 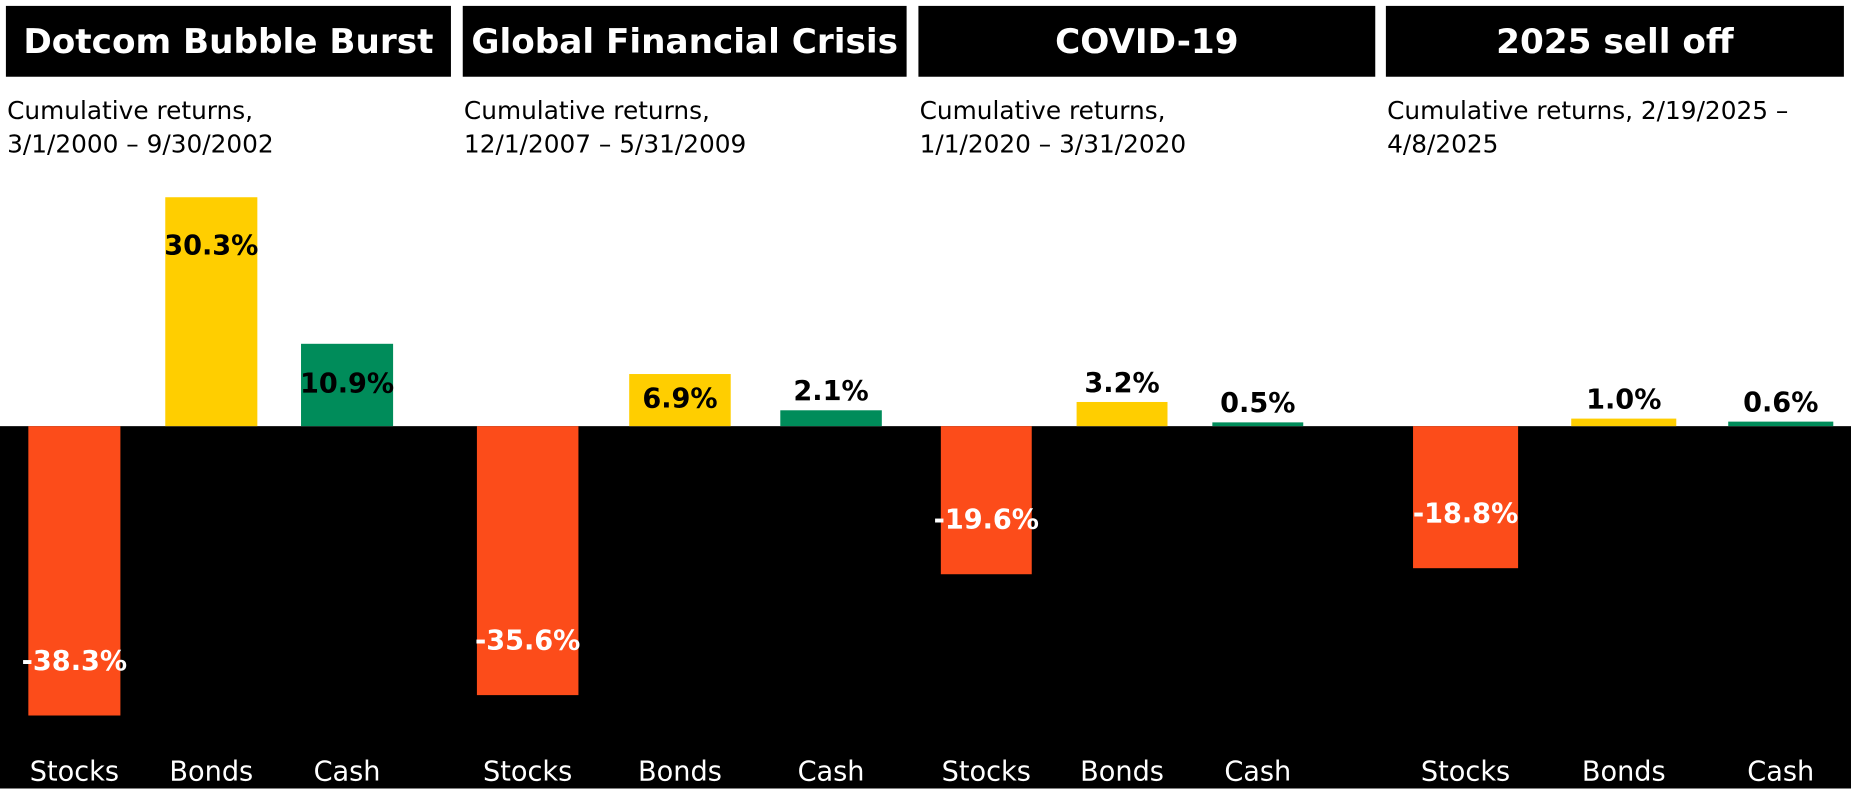 I want to click on panel-title: Global Financial Crisis, so click(x=684, y=41).